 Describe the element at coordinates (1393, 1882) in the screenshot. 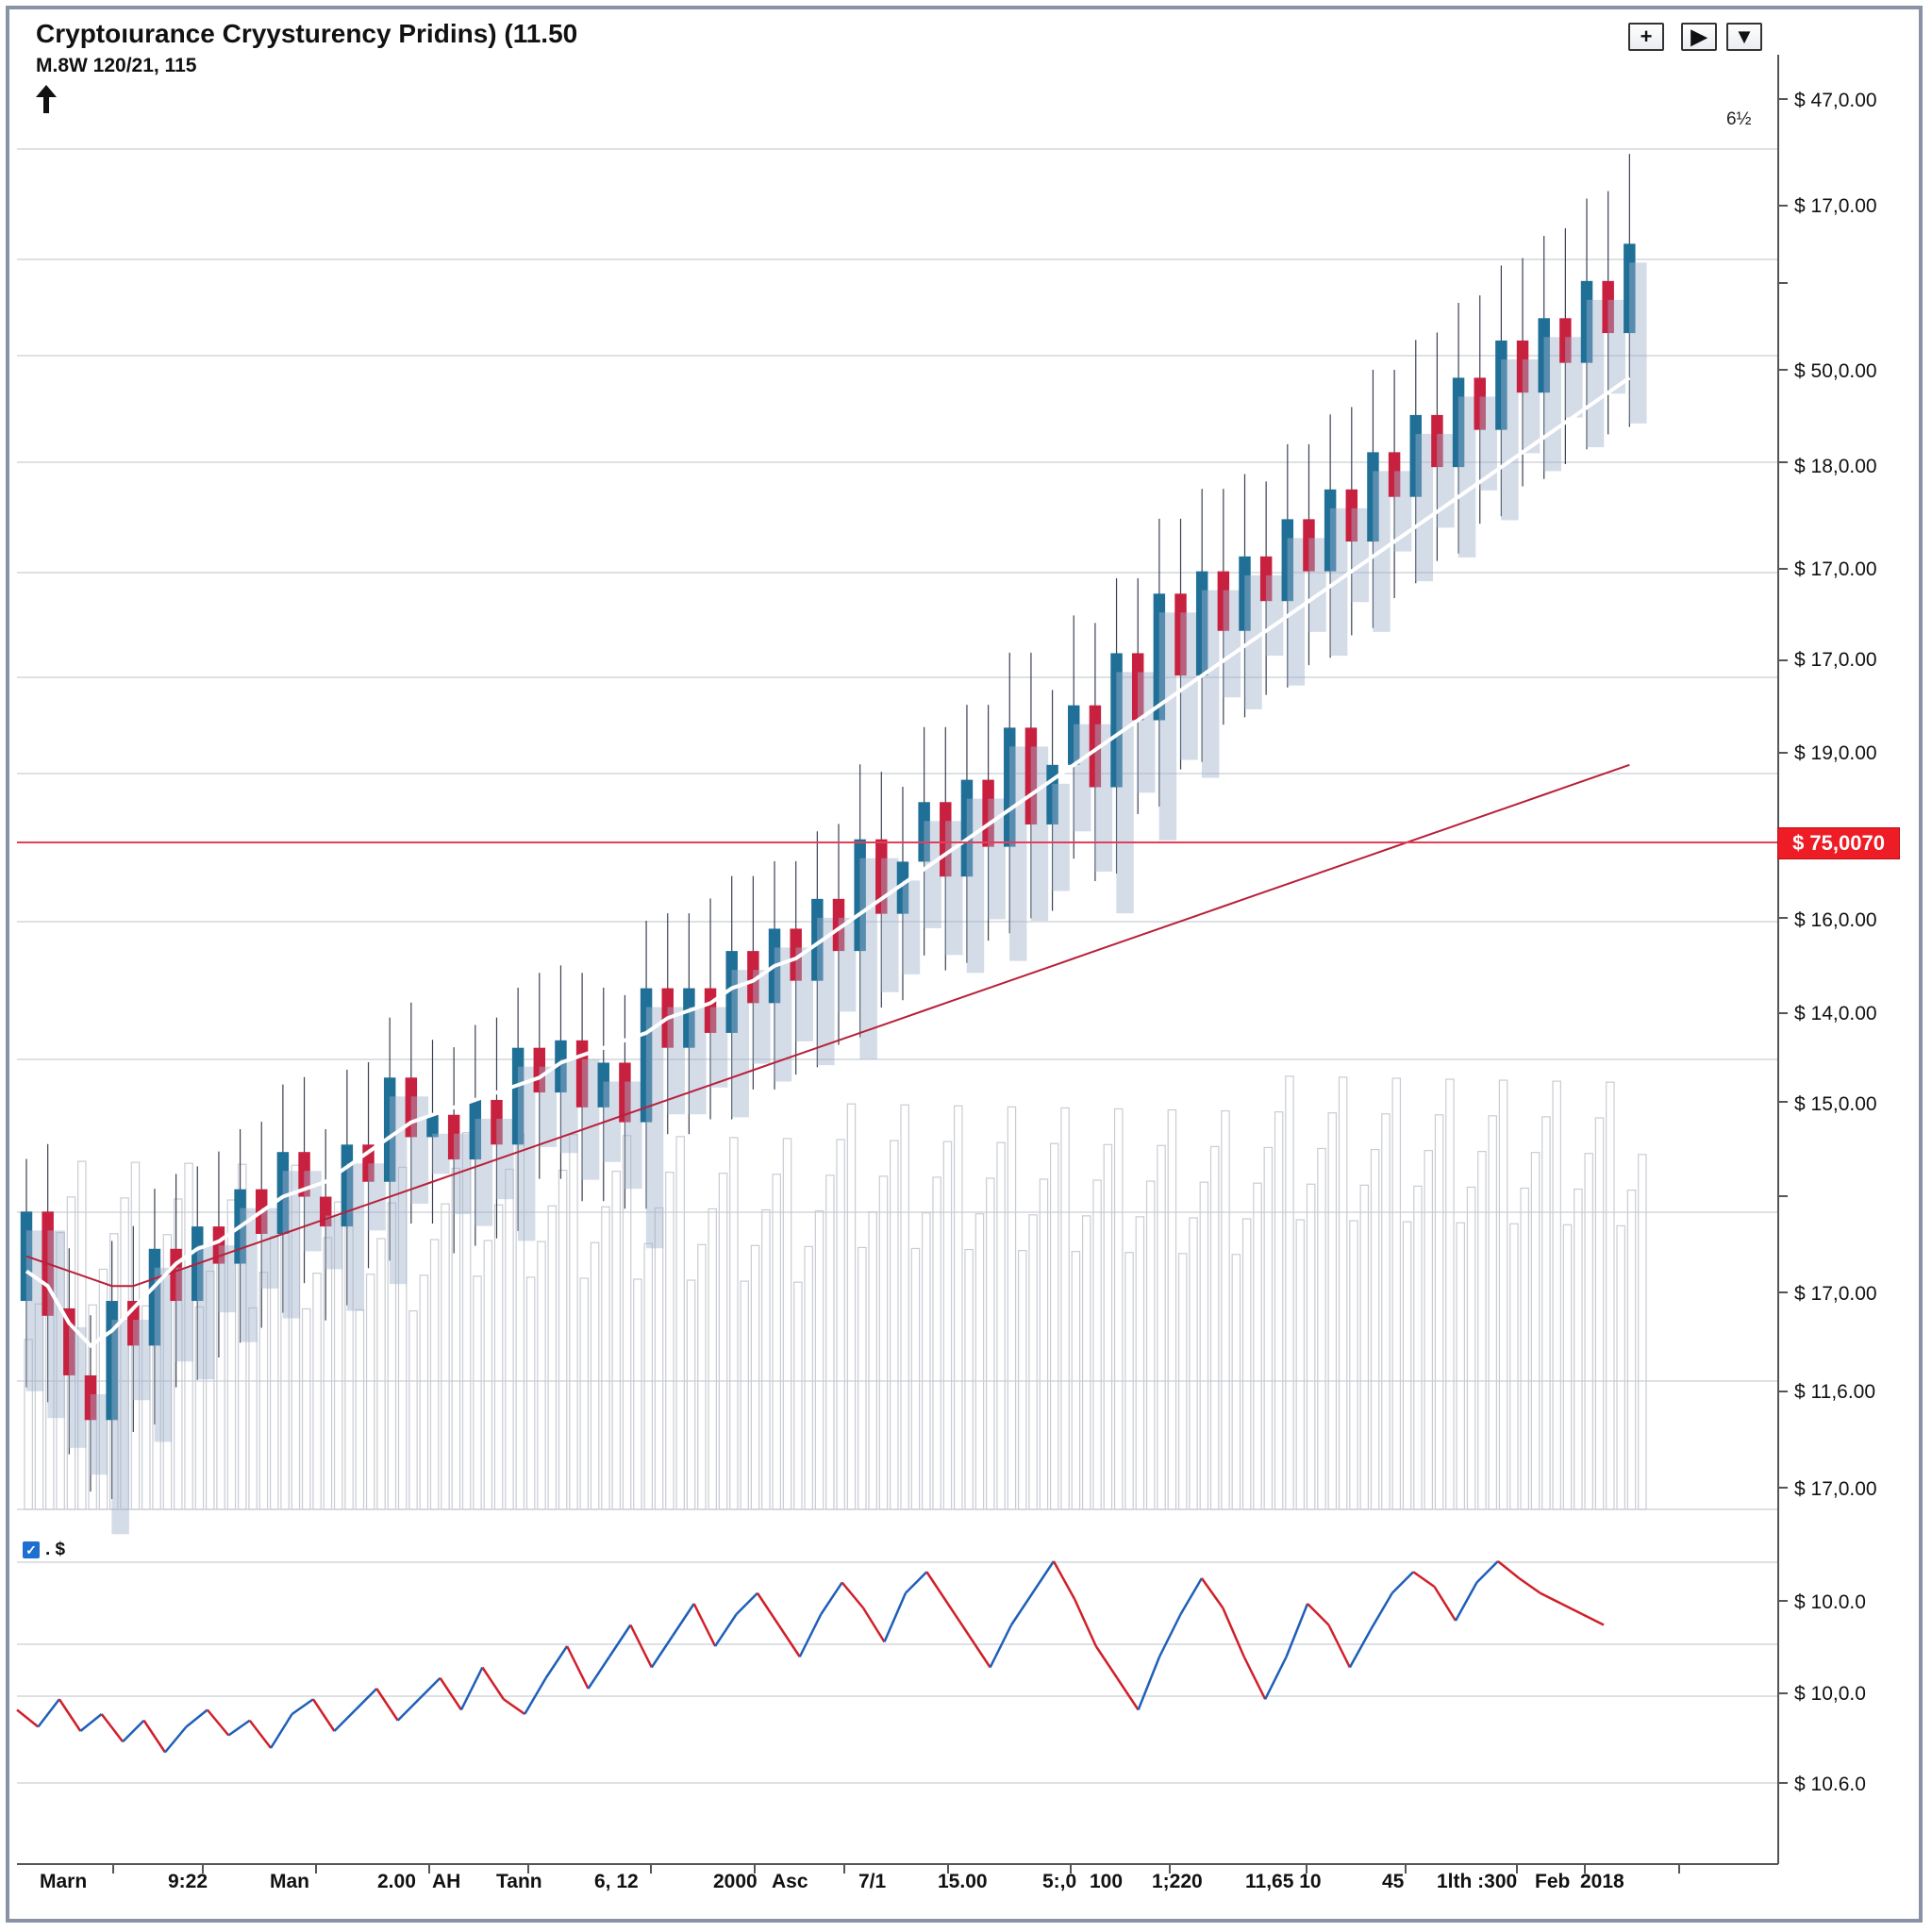

I see `x-tick-label: 45` at that location.